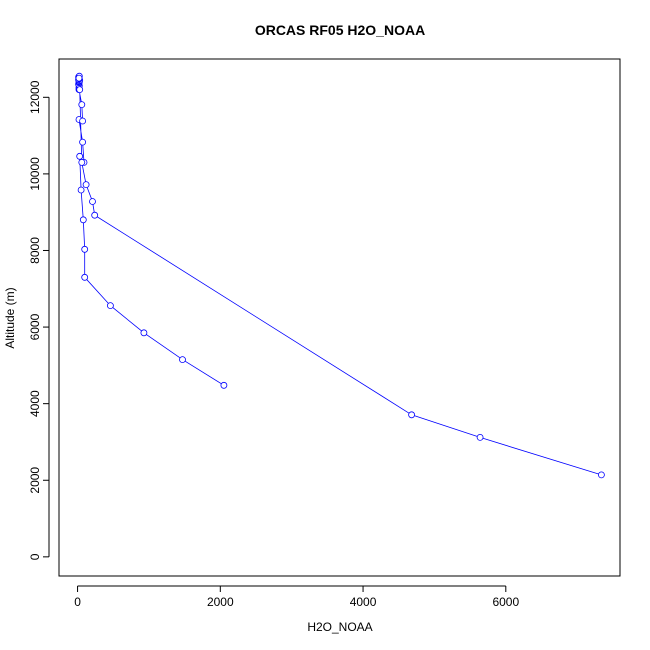 The width and height of the screenshot is (650, 650). What do you see at coordinates (296, 597) in the screenshot?
I see `x-axis: 0 2000 4000 6000` at bounding box center [296, 597].